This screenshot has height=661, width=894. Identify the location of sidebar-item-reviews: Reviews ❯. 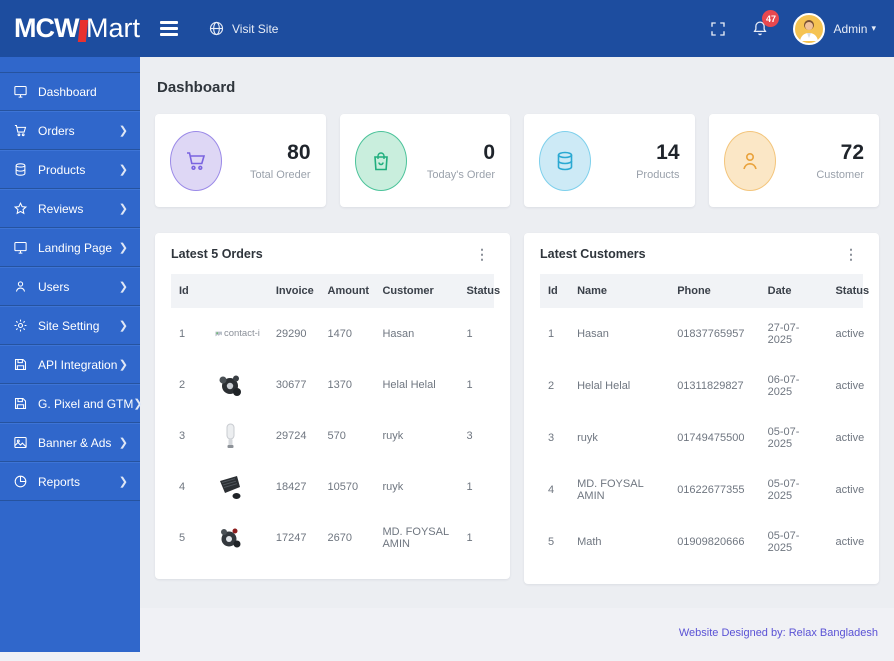
(70, 208).